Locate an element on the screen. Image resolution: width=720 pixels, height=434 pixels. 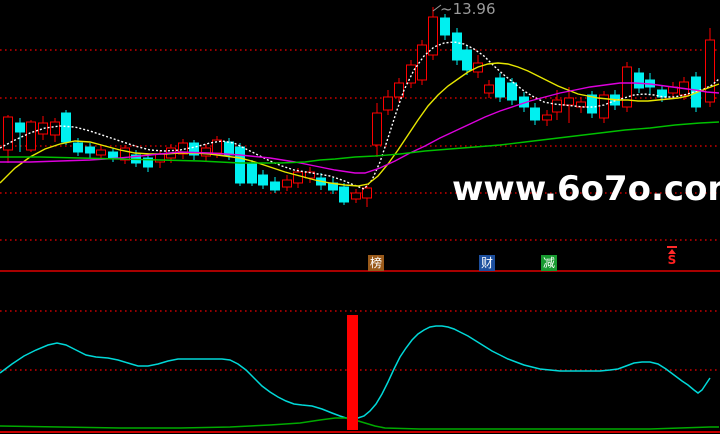
signal-letter: S is located at coordinates (672, 260).